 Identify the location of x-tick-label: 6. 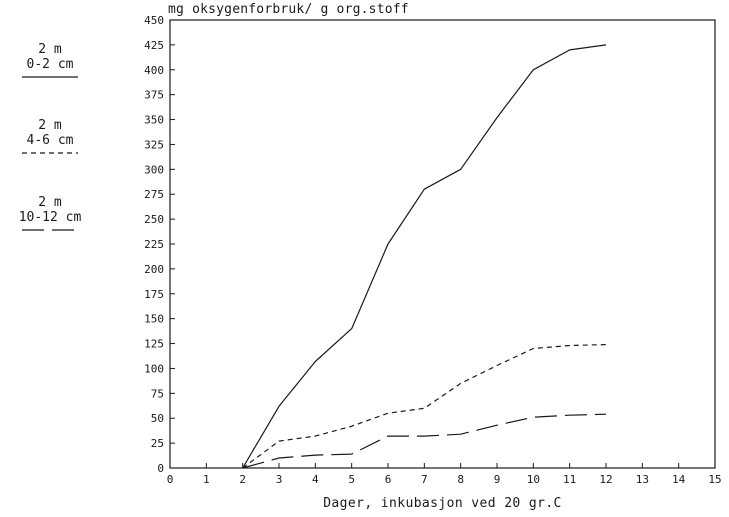
(388, 479).